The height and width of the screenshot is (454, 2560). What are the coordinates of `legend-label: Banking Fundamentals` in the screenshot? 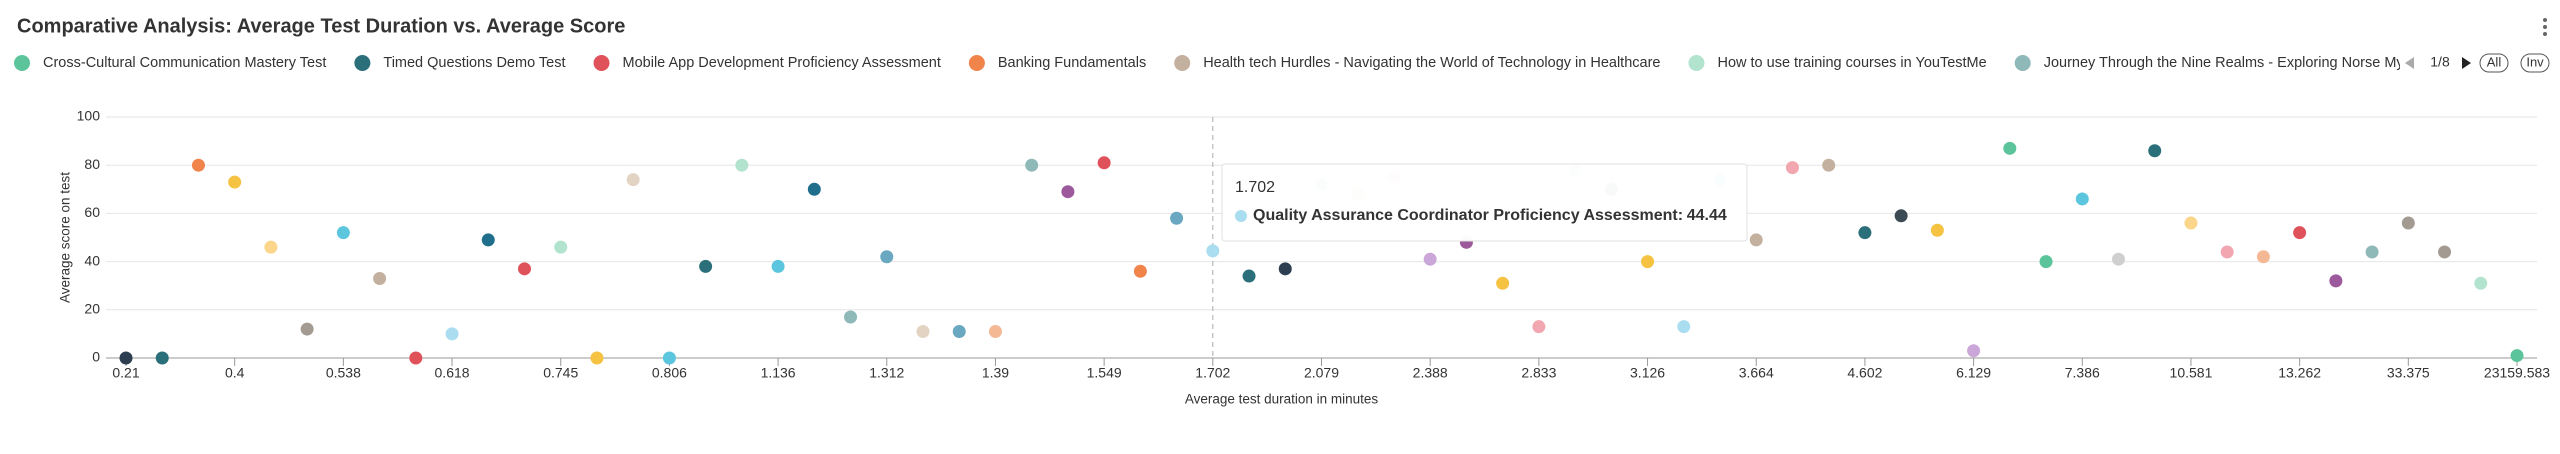 It's located at (1072, 63).